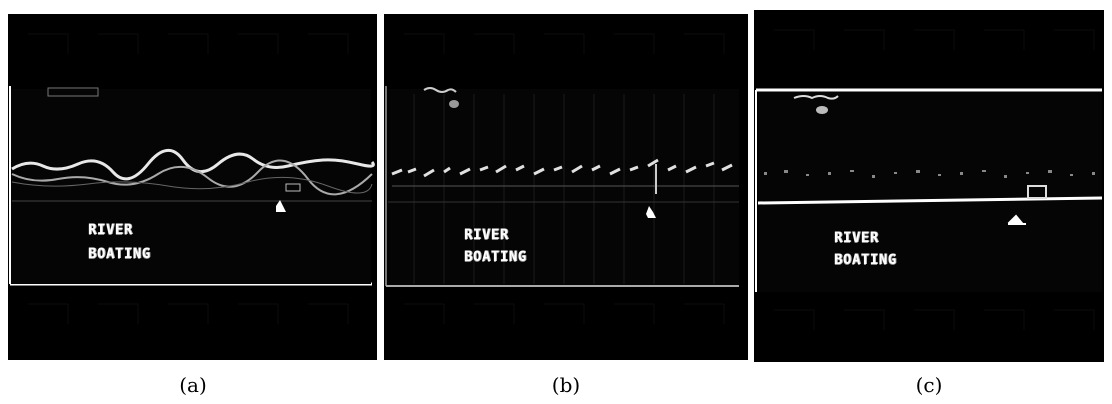 This screenshot has height=404, width=1112. I want to click on caption-a: (a), so click(193, 385).